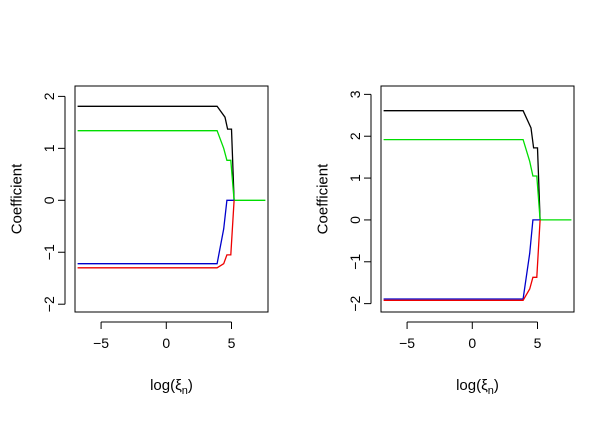  What do you see at coordinates (355, 94) in the screenshot?
I see `y-tick-label: 3` at bounding box center [355, 94].